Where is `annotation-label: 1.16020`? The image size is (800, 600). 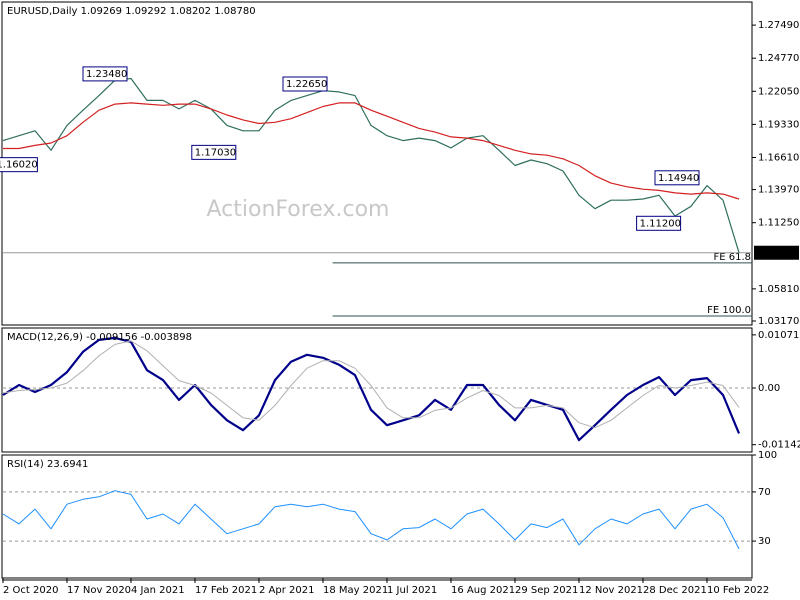 annotation-label: 1.16020 is located at coordinates (19, 165).